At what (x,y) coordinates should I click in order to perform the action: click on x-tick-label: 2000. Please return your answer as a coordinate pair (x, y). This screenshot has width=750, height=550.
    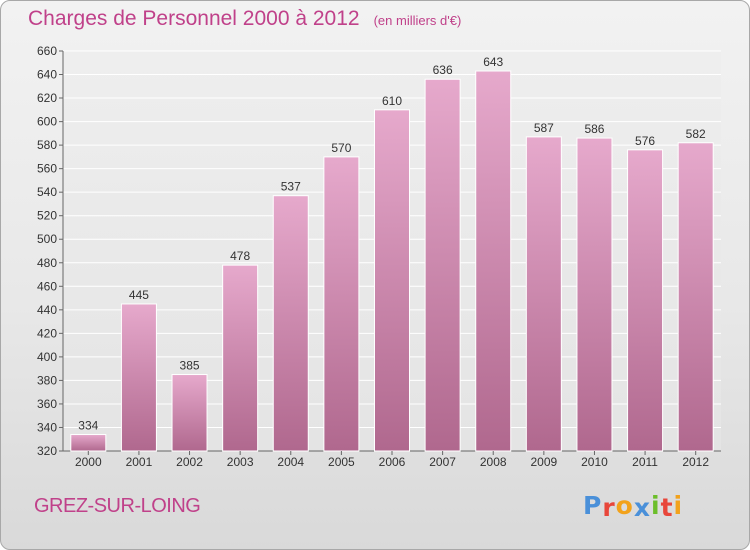
    Looking at the image, I should click on (88, 462).